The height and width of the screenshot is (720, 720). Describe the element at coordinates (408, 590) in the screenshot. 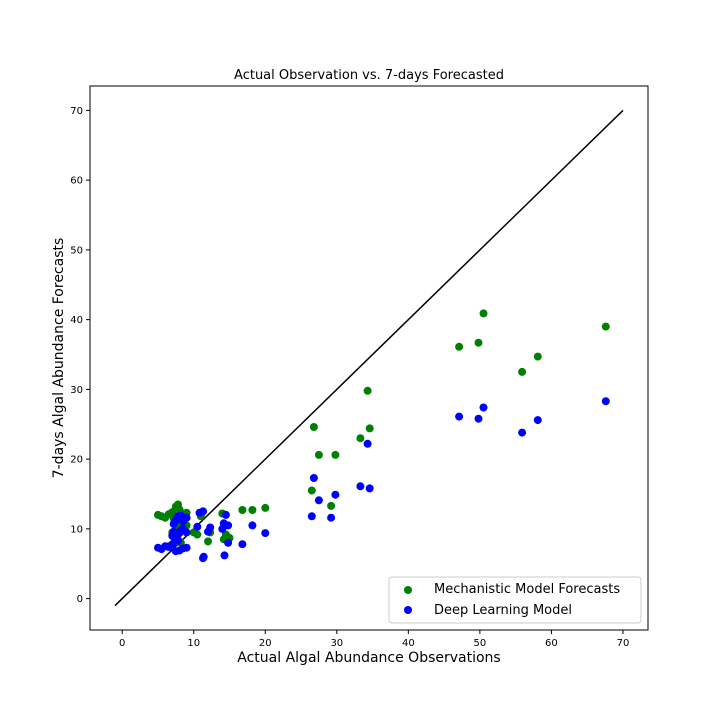

I see `legend-marker-mechanistic` at that location.